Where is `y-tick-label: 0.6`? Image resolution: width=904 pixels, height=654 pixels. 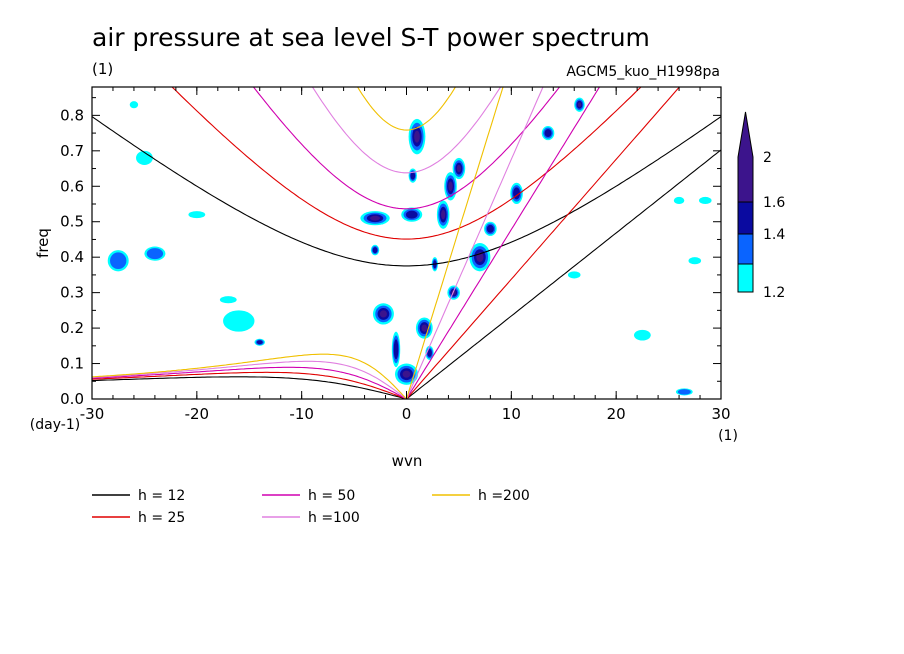 y-tick-label: 0.6 is located at coordinates (72, 186).